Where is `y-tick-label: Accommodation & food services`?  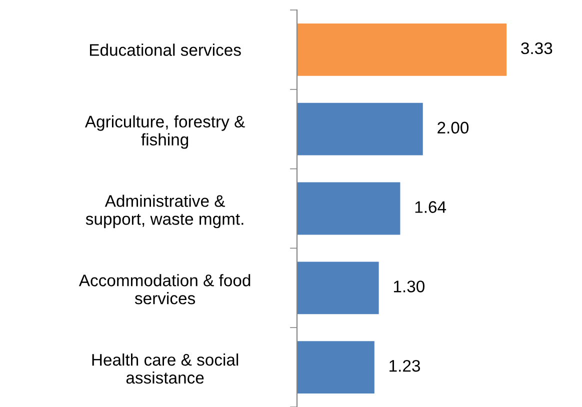 y-tick-label: Accommodation & food services is located at coordinates (164, 289).